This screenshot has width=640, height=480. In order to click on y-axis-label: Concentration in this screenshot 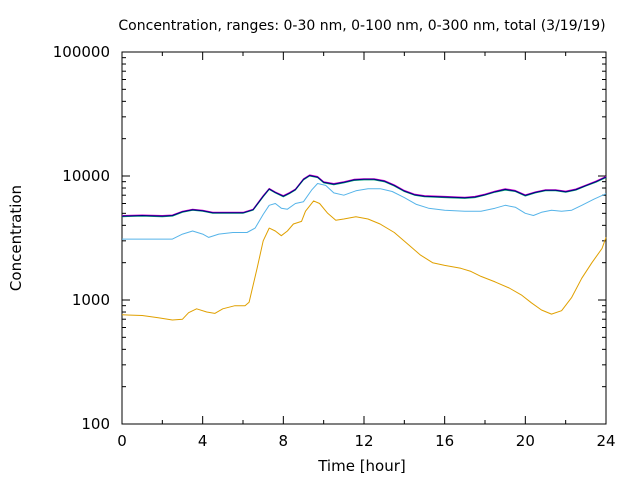, I will do `click(16, 238)`.